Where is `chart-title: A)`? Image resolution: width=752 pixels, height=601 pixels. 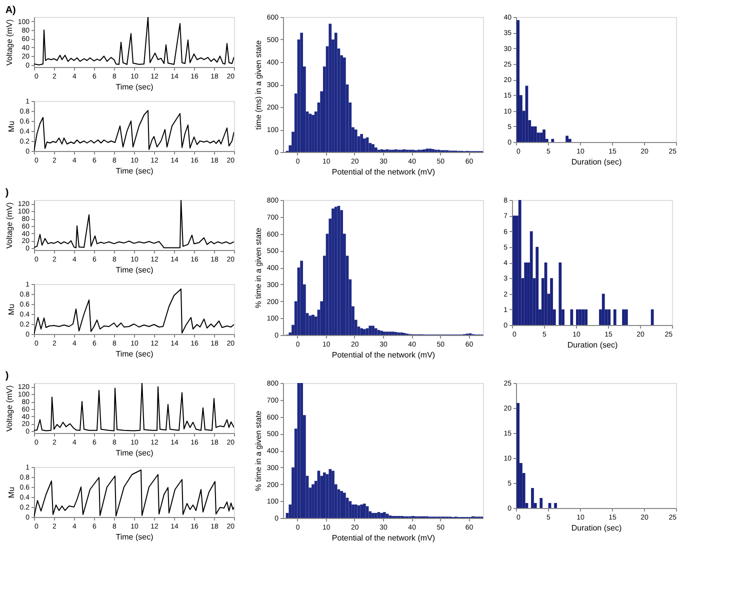 chart-title: A) is located at coordinates (10, 10).